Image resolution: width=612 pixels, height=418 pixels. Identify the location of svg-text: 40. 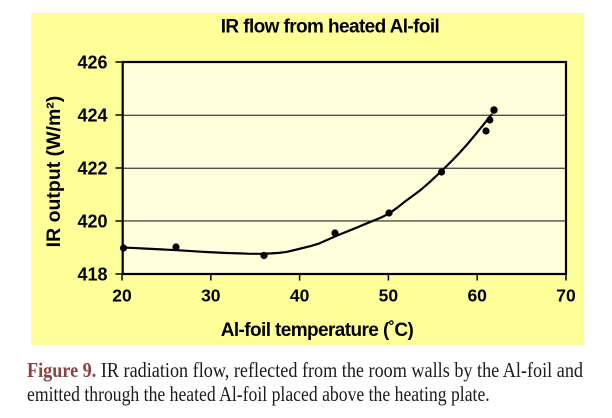
(300, 296).